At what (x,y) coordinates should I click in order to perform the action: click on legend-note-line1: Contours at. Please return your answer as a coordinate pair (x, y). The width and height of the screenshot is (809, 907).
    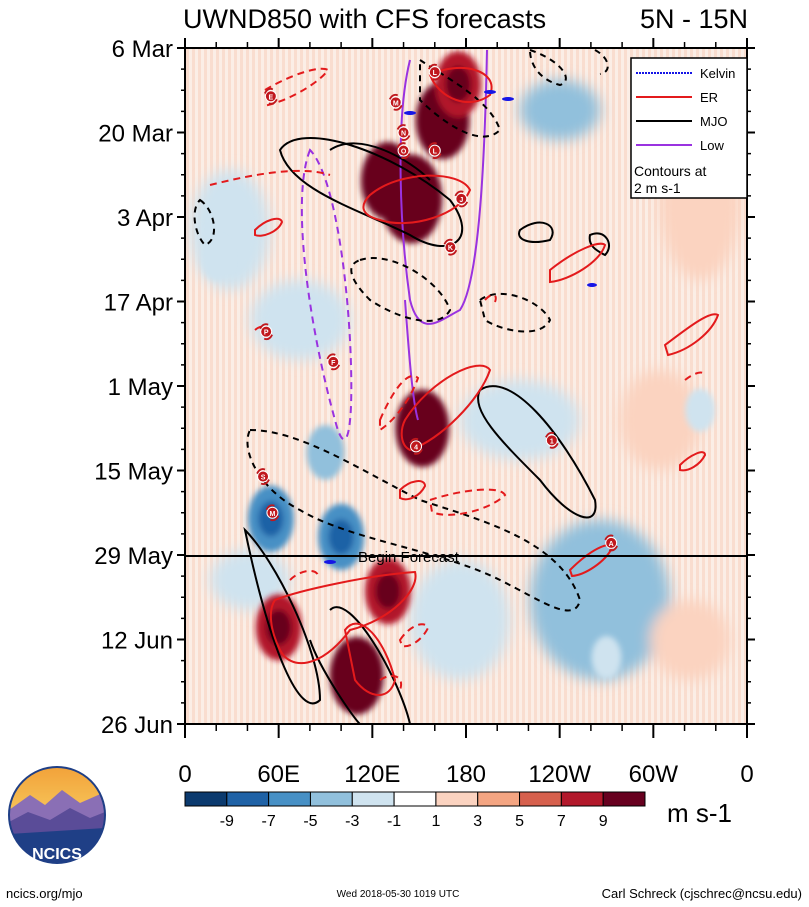
    Looking at the image, I should click on (670, 171).